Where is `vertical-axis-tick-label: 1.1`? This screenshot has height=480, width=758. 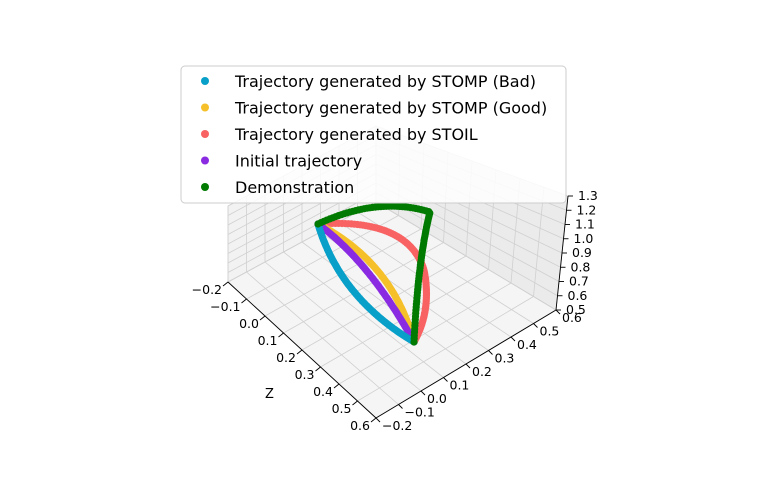
vertical-axis-tick-label: 1.1 is located at coordinates (585, 224).